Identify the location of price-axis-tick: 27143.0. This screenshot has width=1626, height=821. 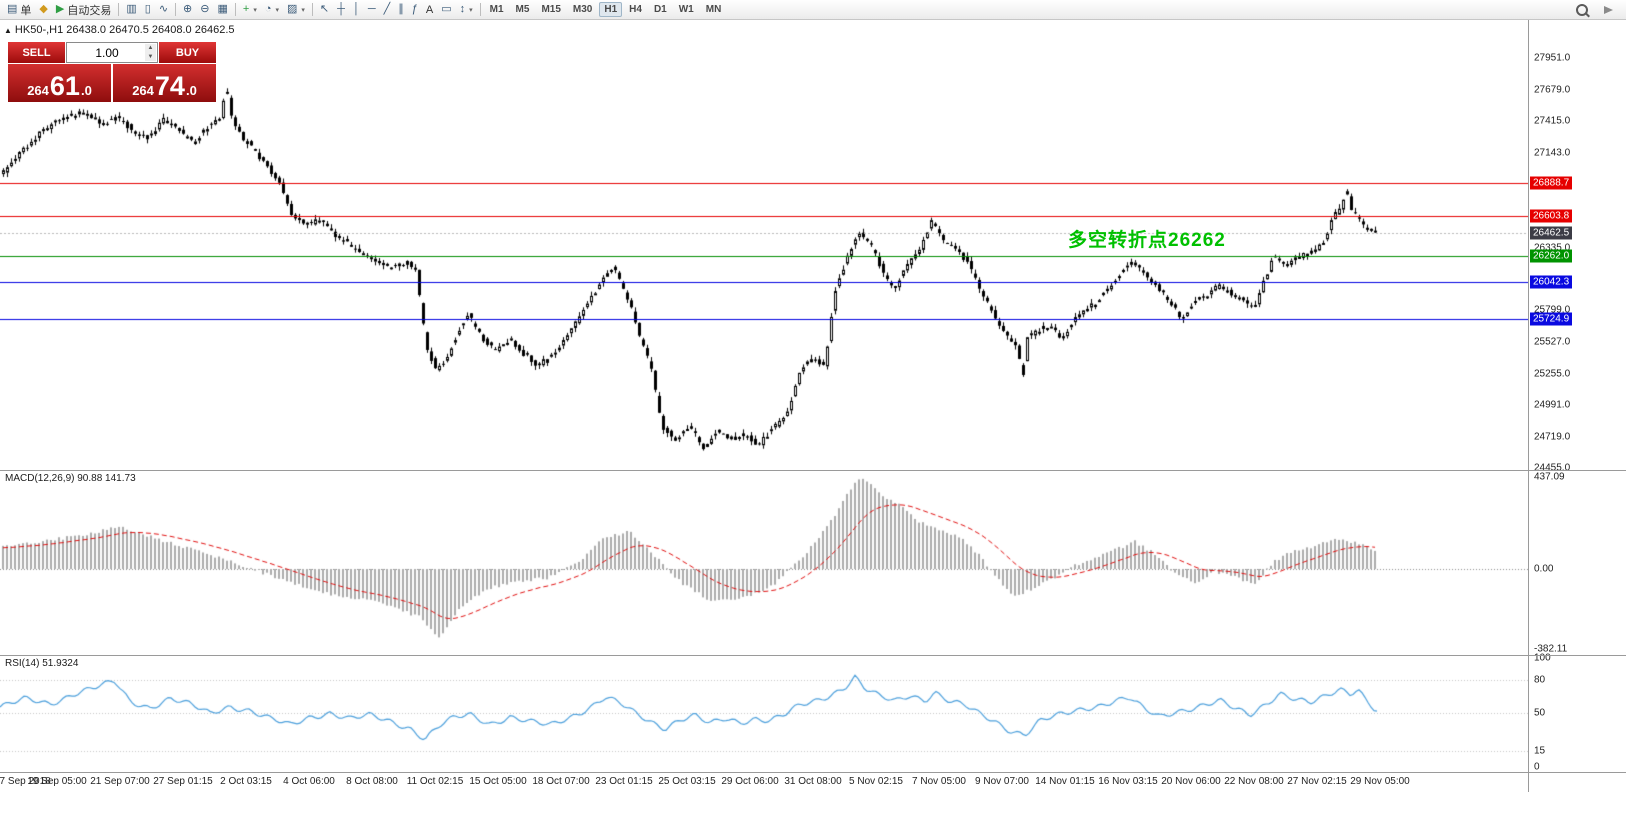
(1552, 153).